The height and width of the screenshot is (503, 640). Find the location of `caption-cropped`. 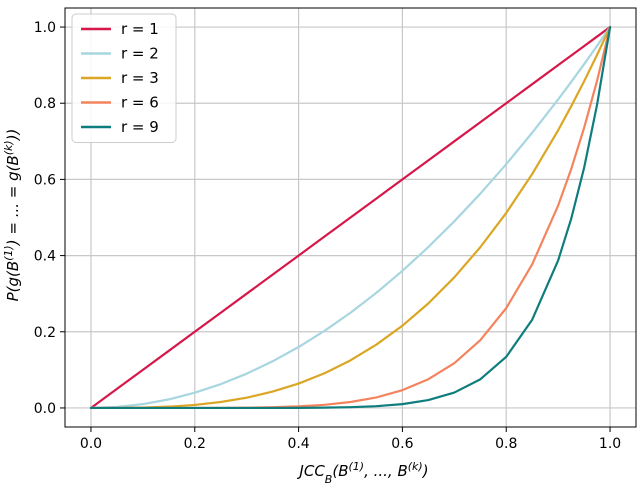

caption-cropped is located at coordinates (320, 493).